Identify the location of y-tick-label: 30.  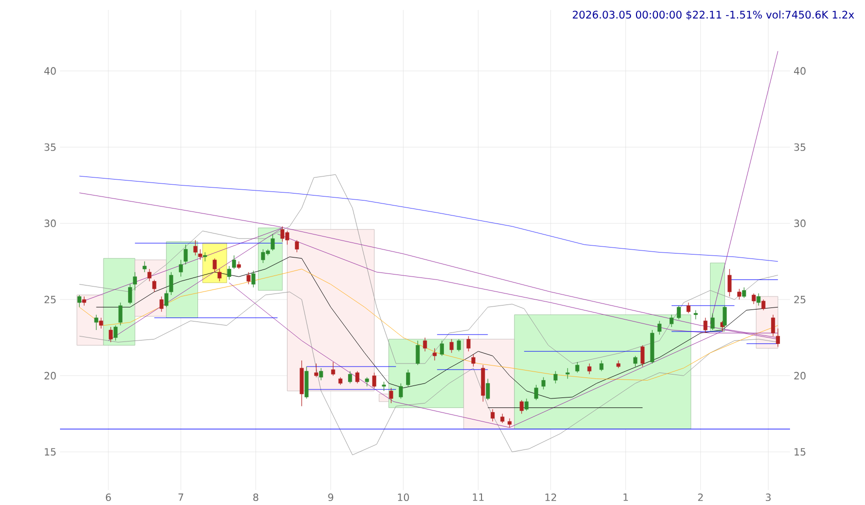
(50, 224).